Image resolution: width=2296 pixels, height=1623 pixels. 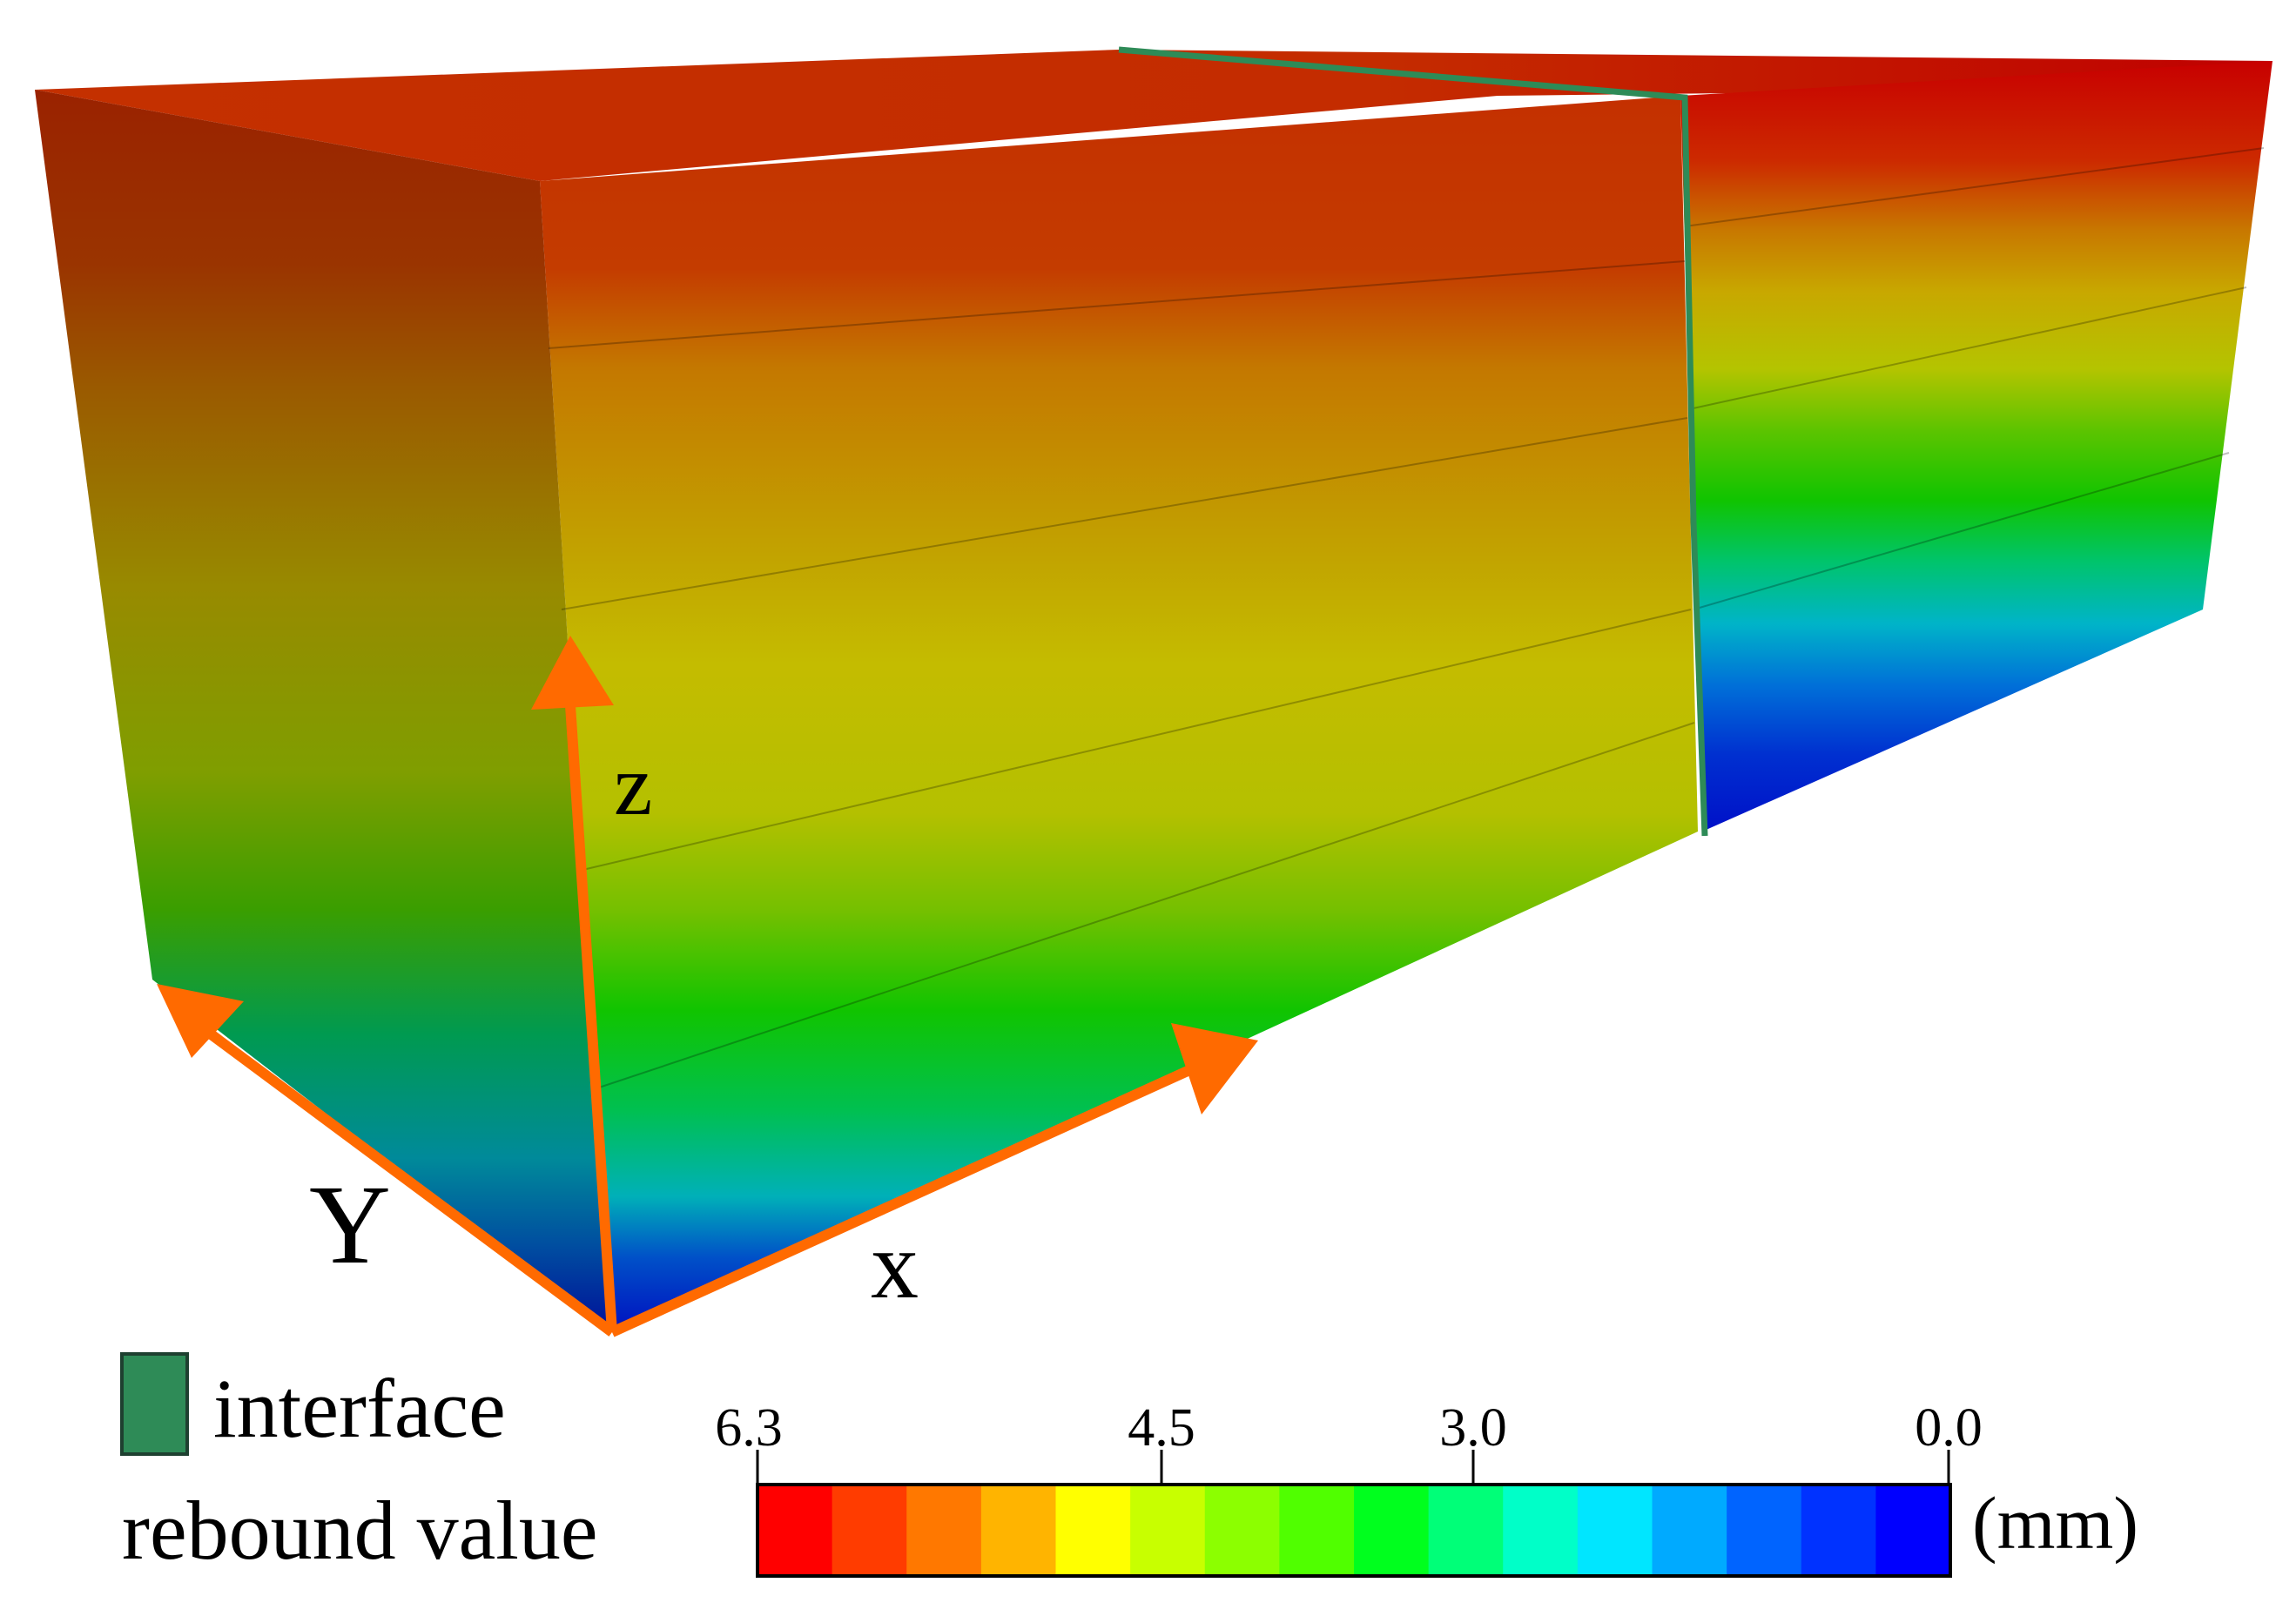 I want to click on colorbar-ticks, so click(x=1353, y=1468).